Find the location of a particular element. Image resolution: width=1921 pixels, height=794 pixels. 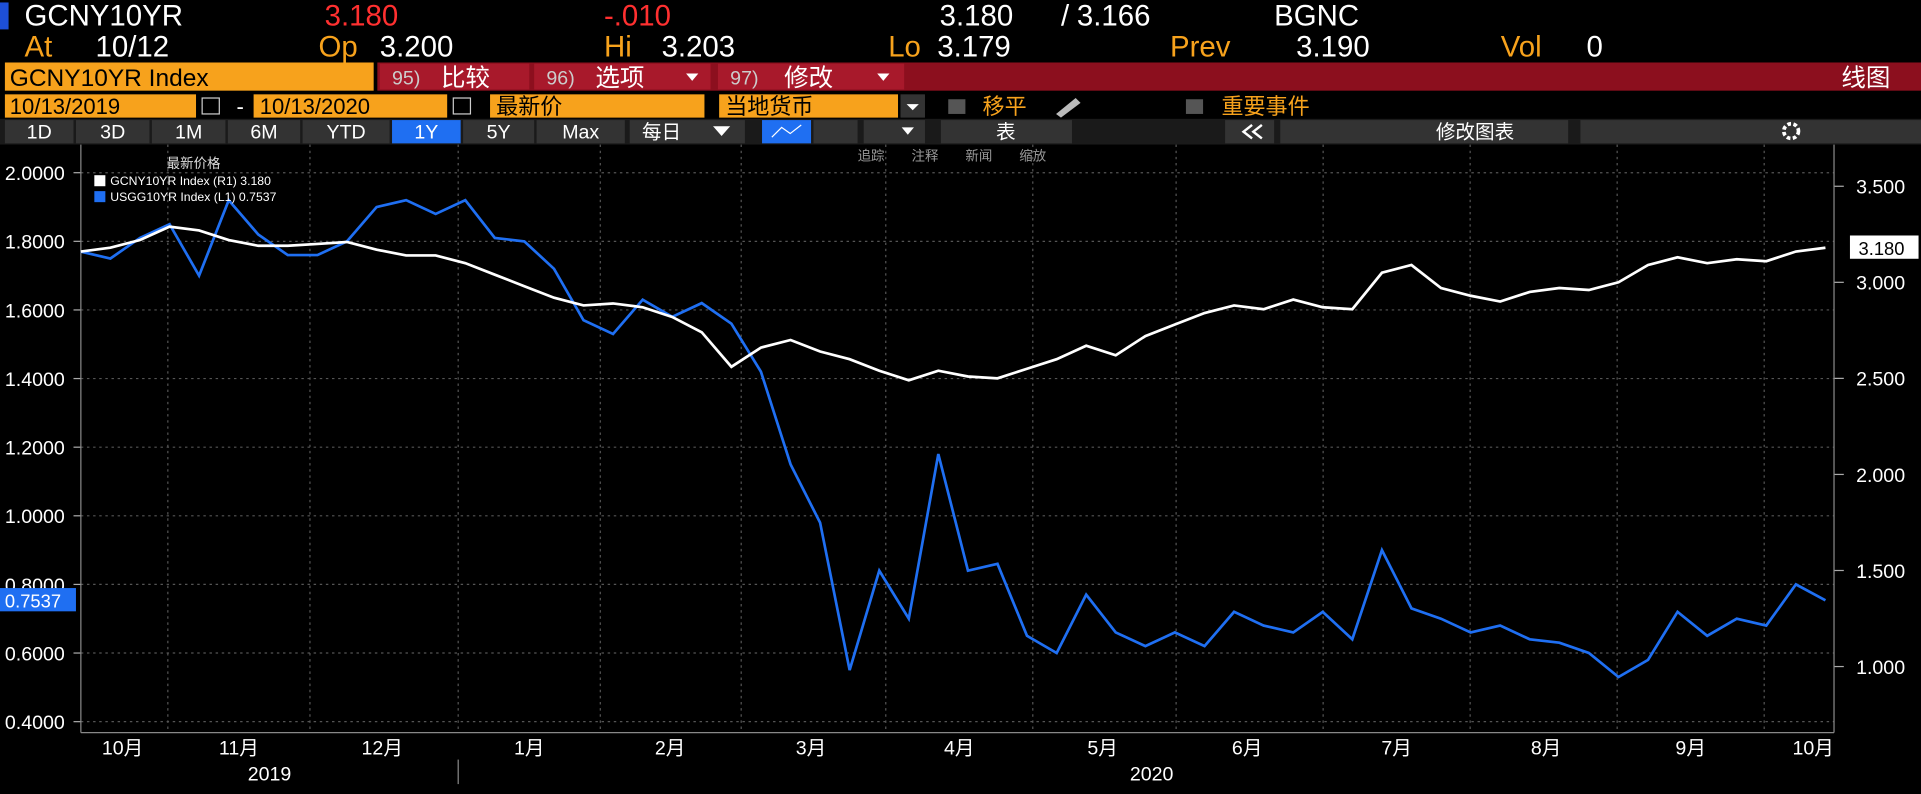

legend-label: GCNY10YR Index (R1) 3.180 is located at coordinates (190, 181).